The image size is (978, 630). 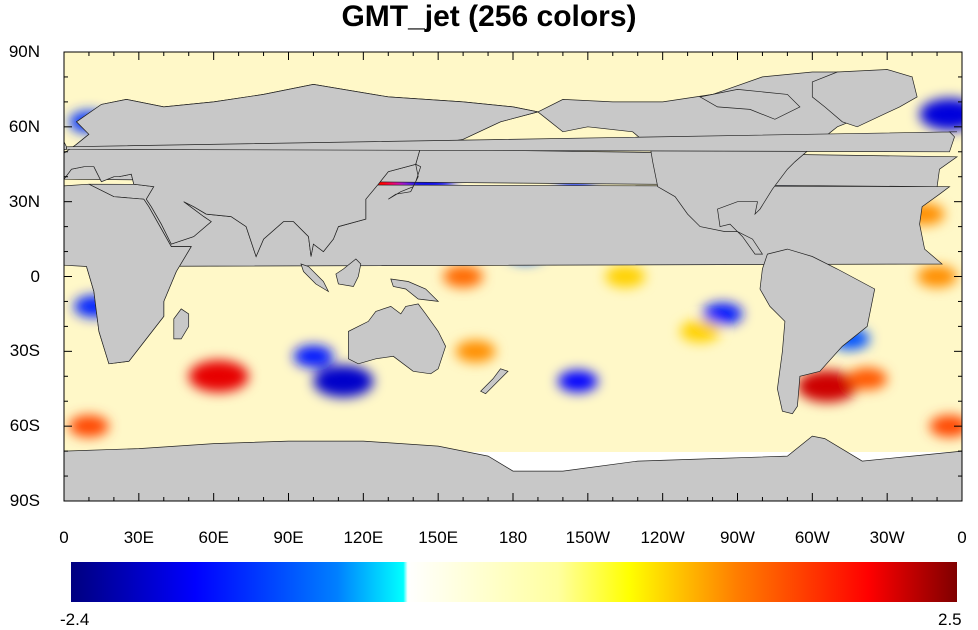 I want to click on land-britain-wrap, so click(x=65, y=146).